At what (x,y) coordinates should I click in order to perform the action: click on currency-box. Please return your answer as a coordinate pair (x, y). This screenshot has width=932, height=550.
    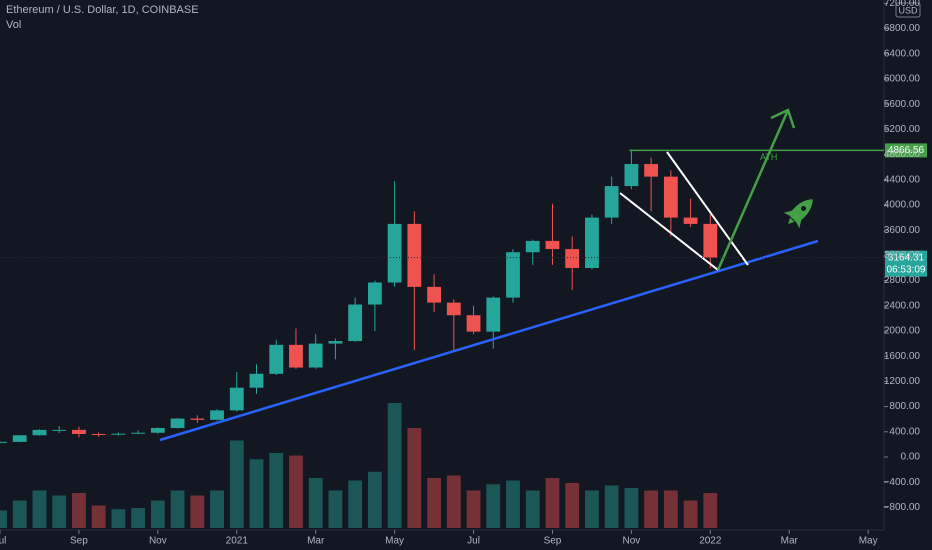
    Looking at the image, I should click on (908, 10).